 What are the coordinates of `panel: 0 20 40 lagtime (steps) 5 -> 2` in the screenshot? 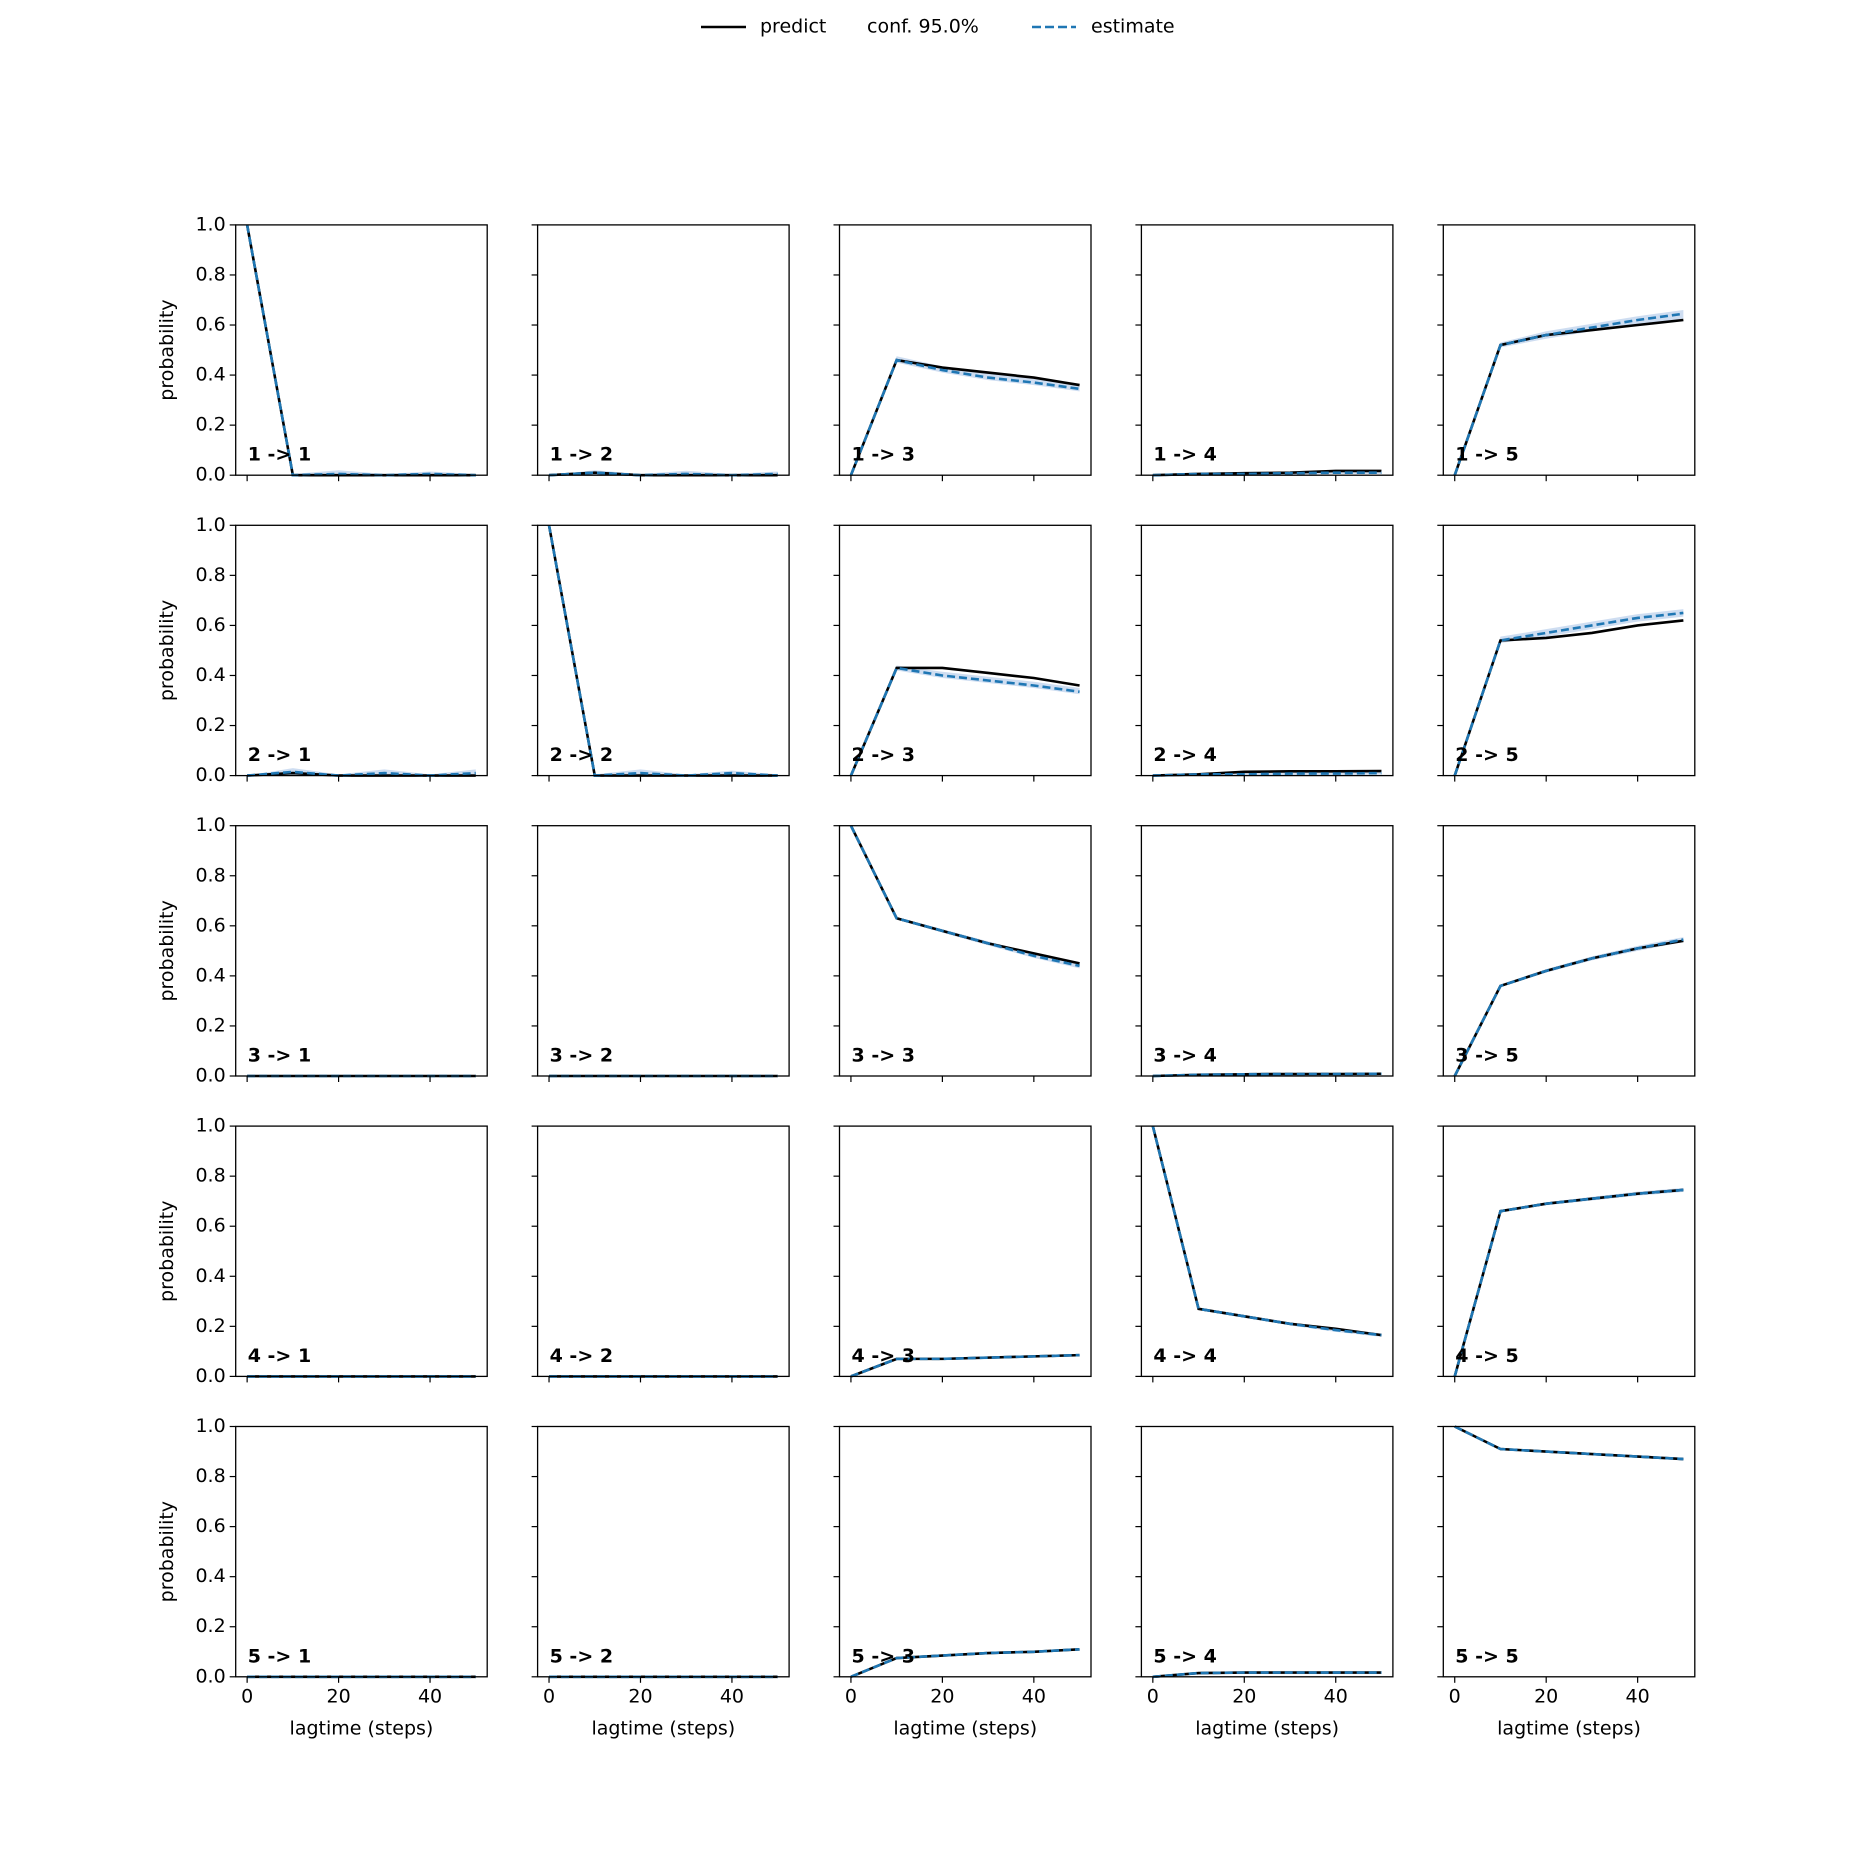 It's located at (660, 1582).